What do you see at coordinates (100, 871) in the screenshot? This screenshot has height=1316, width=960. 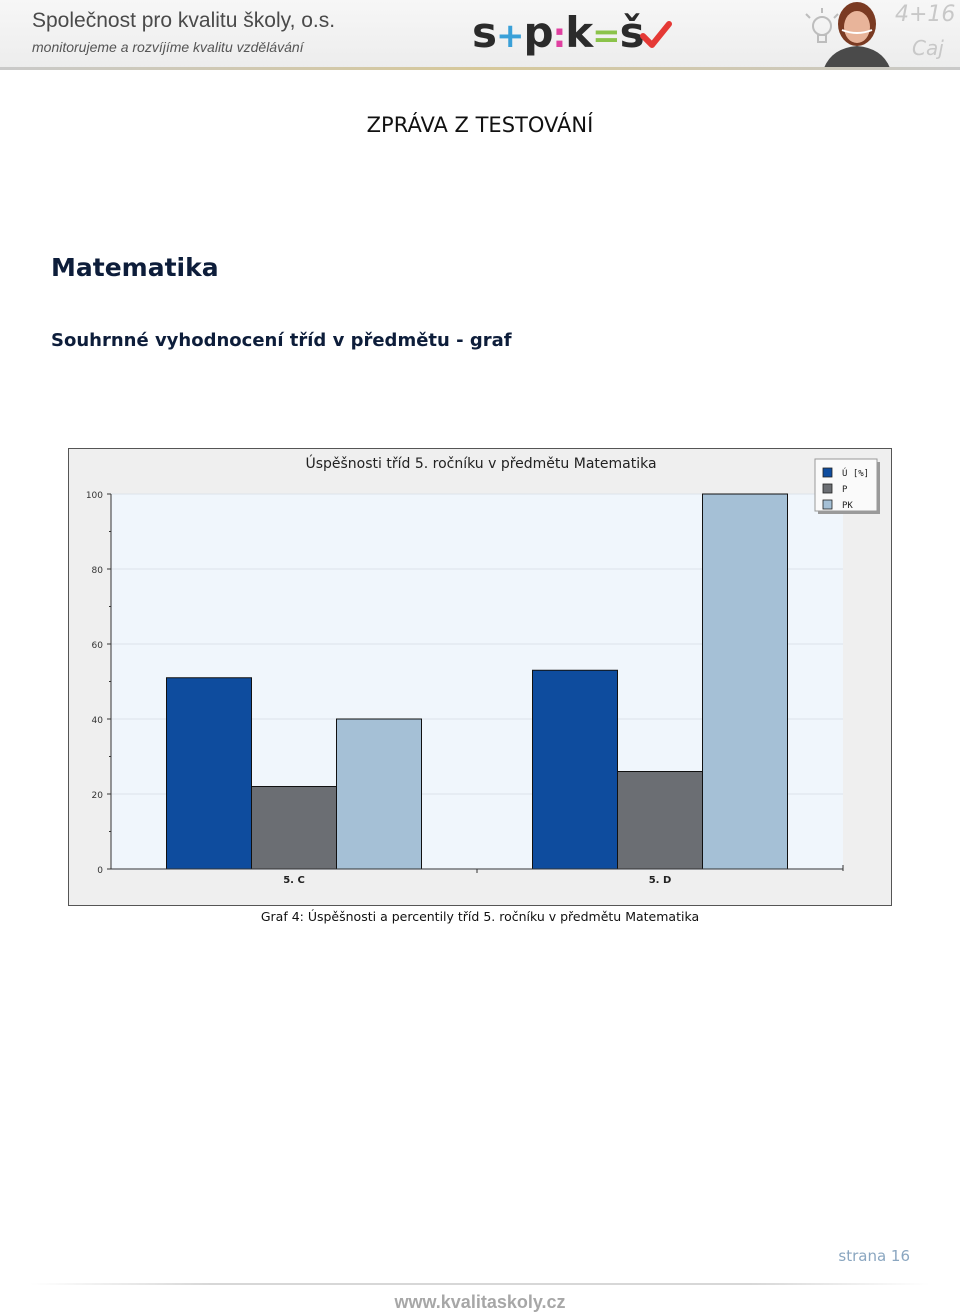 I see `y-tick-label: 0` at bounding box center [100, 871].